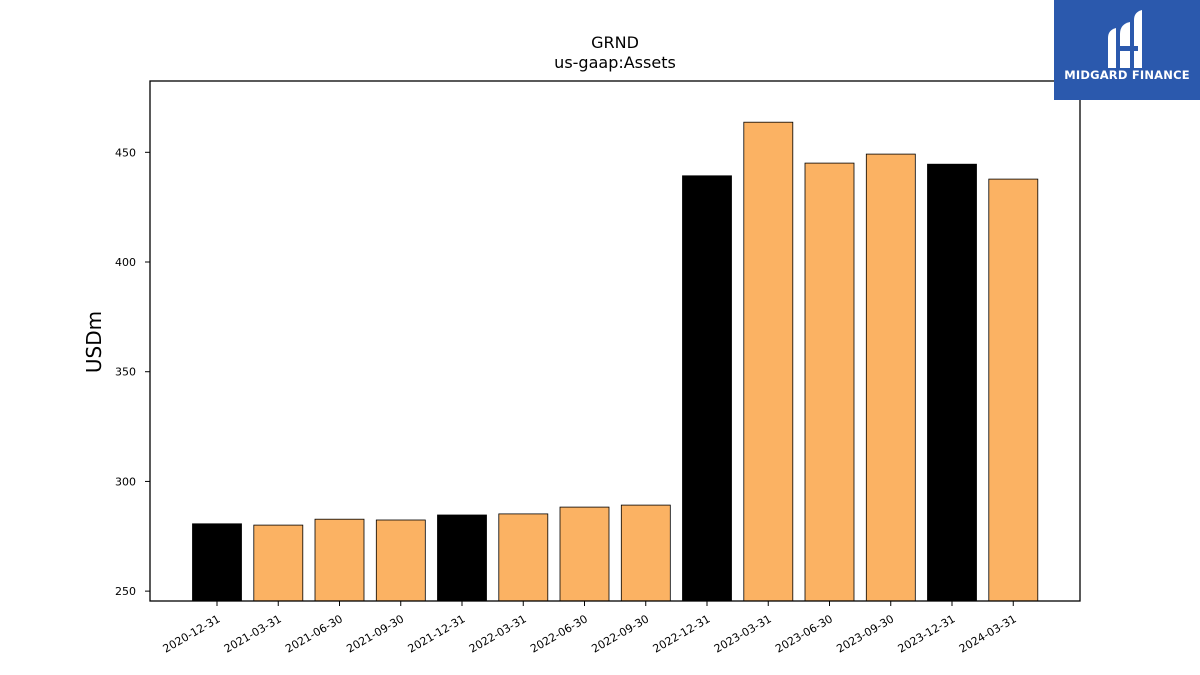  Describe the element at coordinates (437, 633) in the screenshot. I see `x-tick-label: 2021-12-31` at that location.